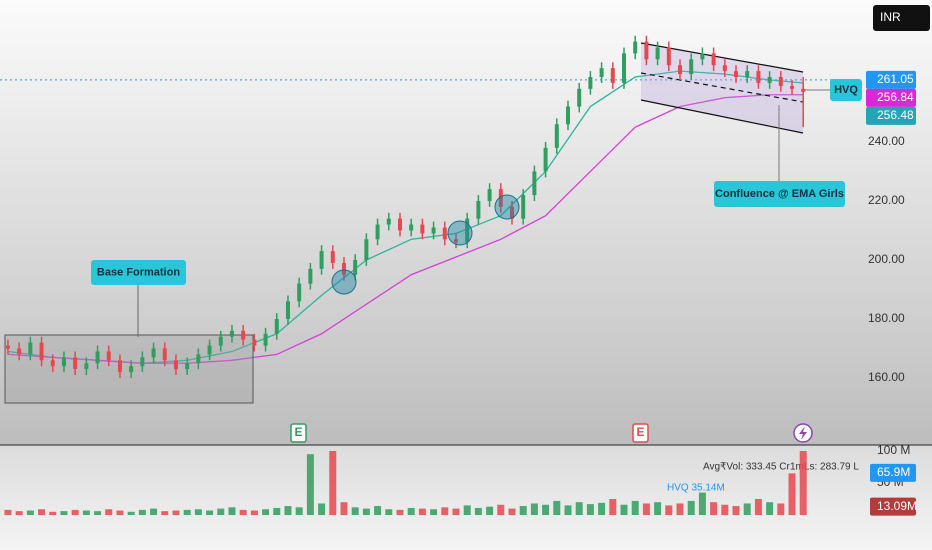 The height and width of the screenshot is (550, 932). What do you see at coordinates (897, 506) in the screenshot?
I see `volume-label: 13.09M` at bounding box center [897, 506].